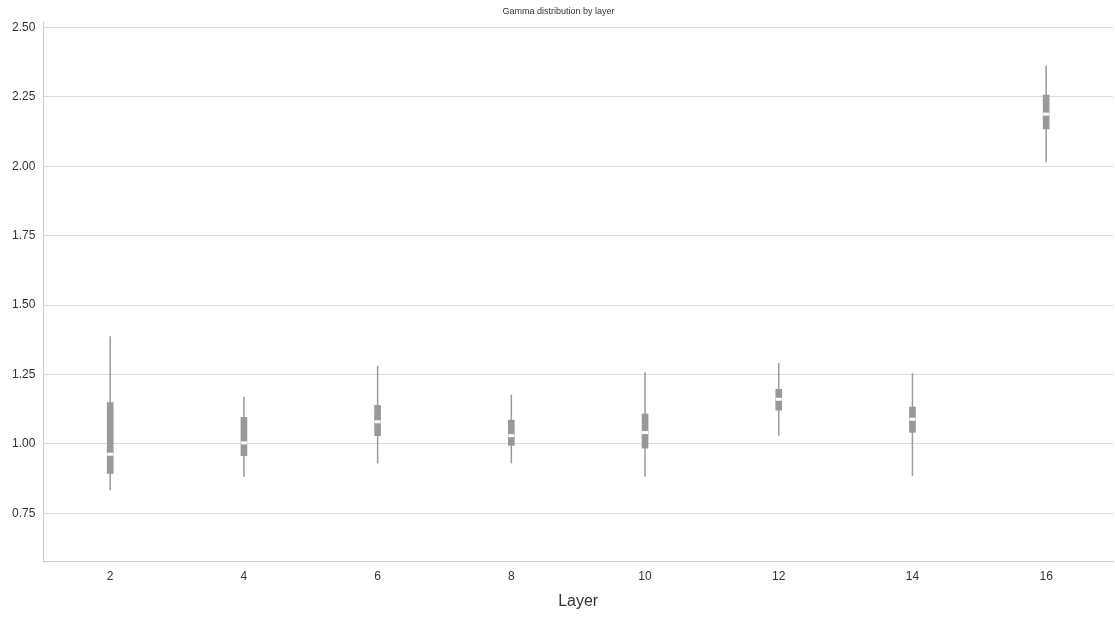 The image size is (1115, 619). Describe the element at coordinates (244, 575) in the screenshot. I see `x-tick-label: 4` at that location.